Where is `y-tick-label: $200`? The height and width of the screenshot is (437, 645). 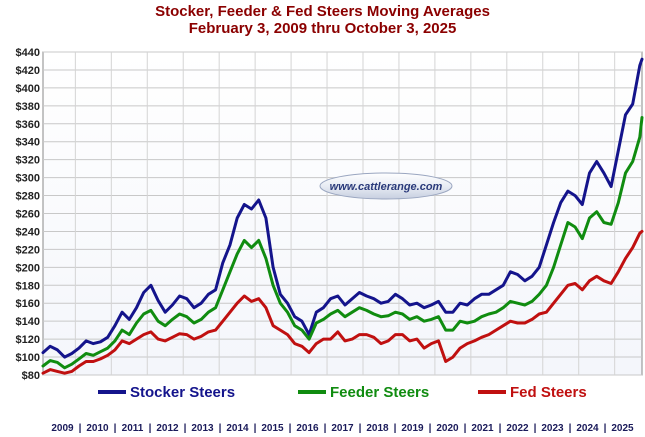
y-tick-label: $200 is located at coordinates (28, 268).